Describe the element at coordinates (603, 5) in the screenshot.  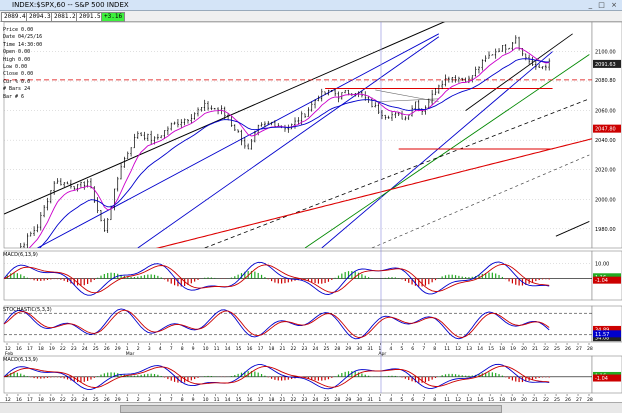
I see `window-controls: _ □ ×` at that location.